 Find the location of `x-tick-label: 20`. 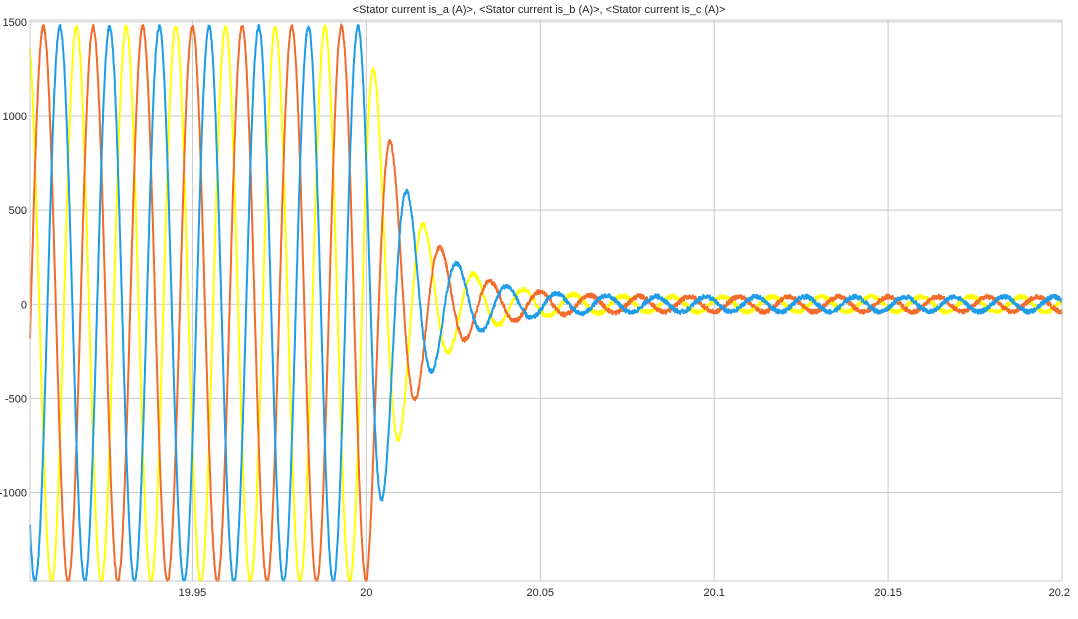

x-tick-label: 20 is located at coordinates (366, 593).